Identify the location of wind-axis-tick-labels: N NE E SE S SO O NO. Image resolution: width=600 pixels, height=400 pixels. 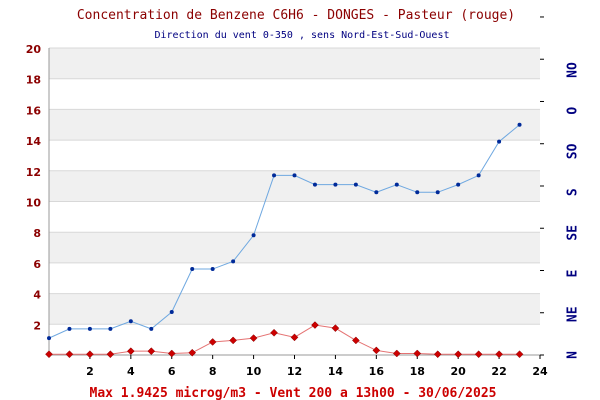
(573, 210).